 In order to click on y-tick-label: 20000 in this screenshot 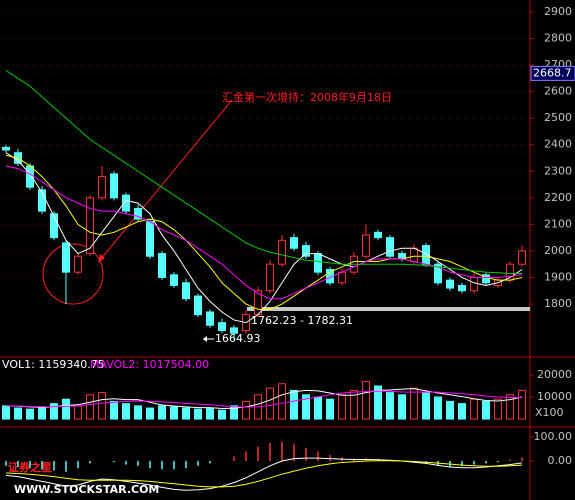, I will do `click(554, 374)`.